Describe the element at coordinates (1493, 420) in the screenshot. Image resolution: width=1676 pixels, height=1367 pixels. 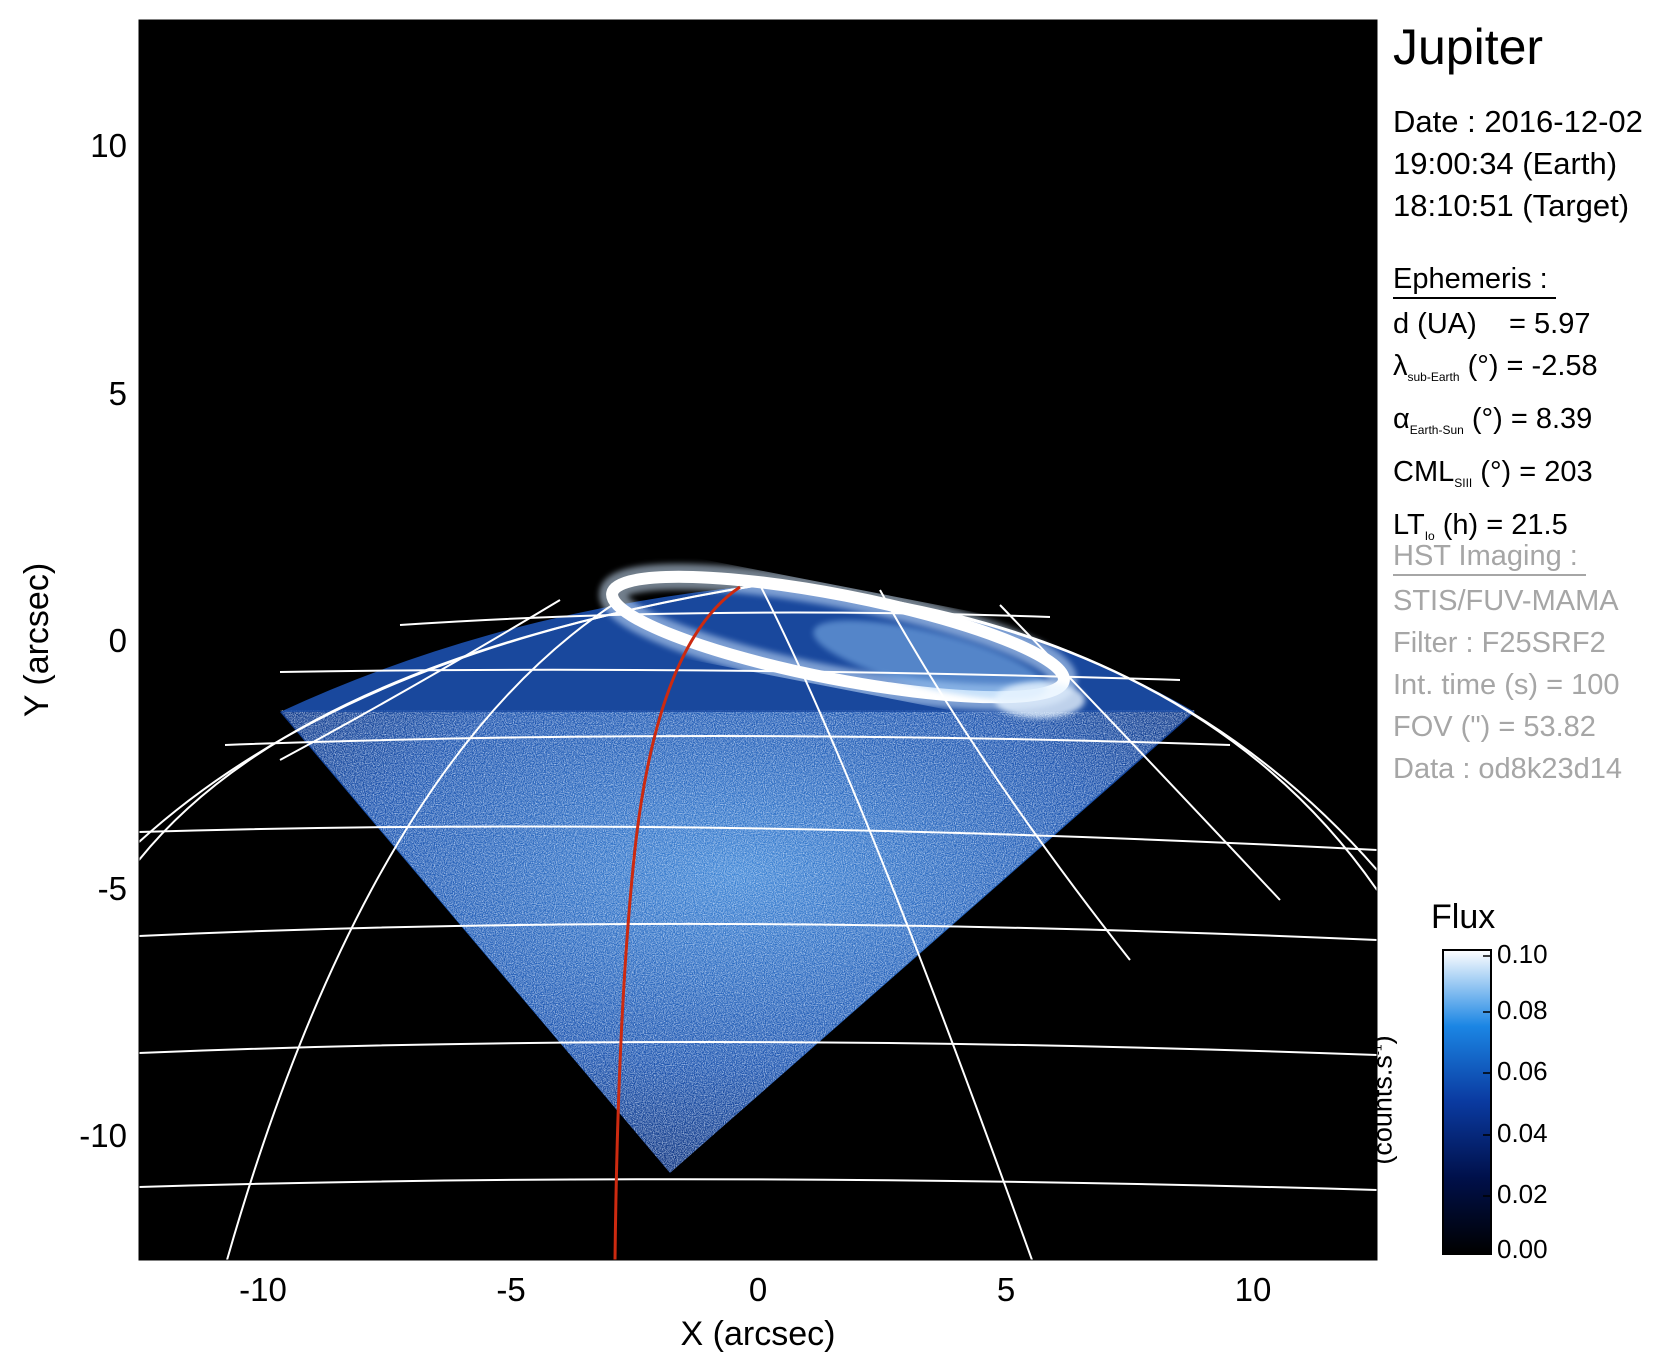
I see `phase-angle-line: αEarth-Sun (°) = 8.39` at that location.